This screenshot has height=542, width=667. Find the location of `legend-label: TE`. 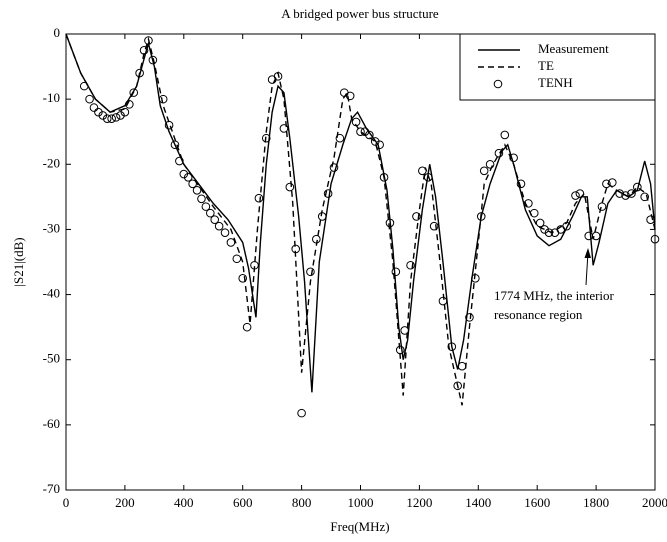

legend-label: TE is located at coordinates (546, 65).